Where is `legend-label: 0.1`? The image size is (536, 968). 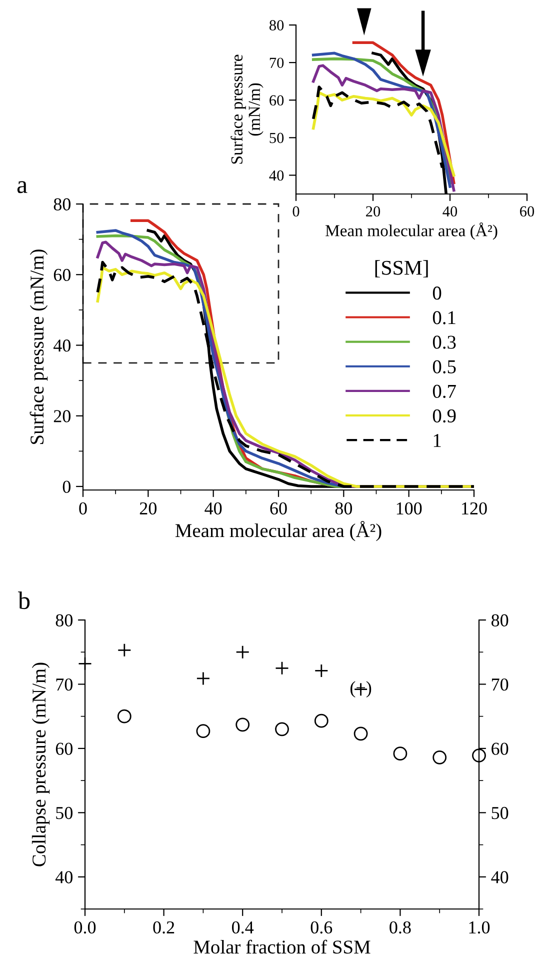 legend-label: 0.1 is located at coordinates (444, 317).